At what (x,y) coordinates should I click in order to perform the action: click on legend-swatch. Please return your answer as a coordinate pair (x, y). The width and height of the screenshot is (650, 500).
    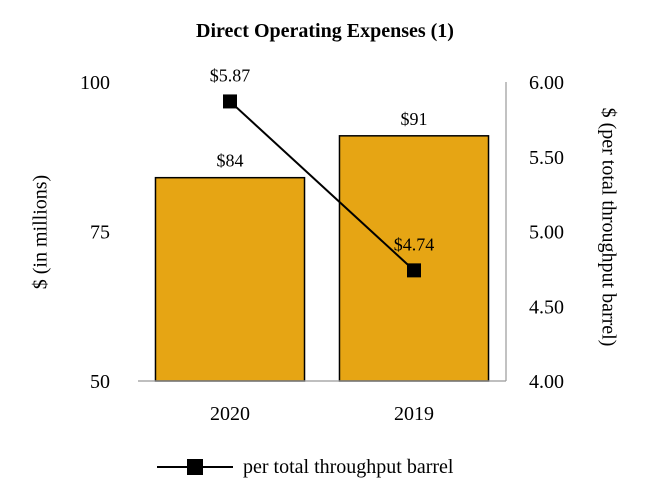
    Looking at the image, I should click on (195, 467).